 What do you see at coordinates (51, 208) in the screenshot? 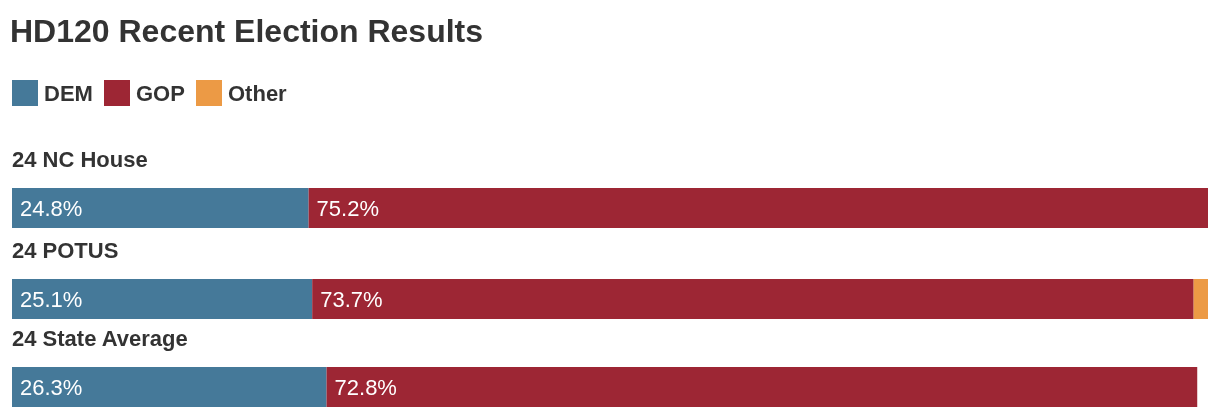
I see `data-label: 24.8%` at bounding box center [51, 208].